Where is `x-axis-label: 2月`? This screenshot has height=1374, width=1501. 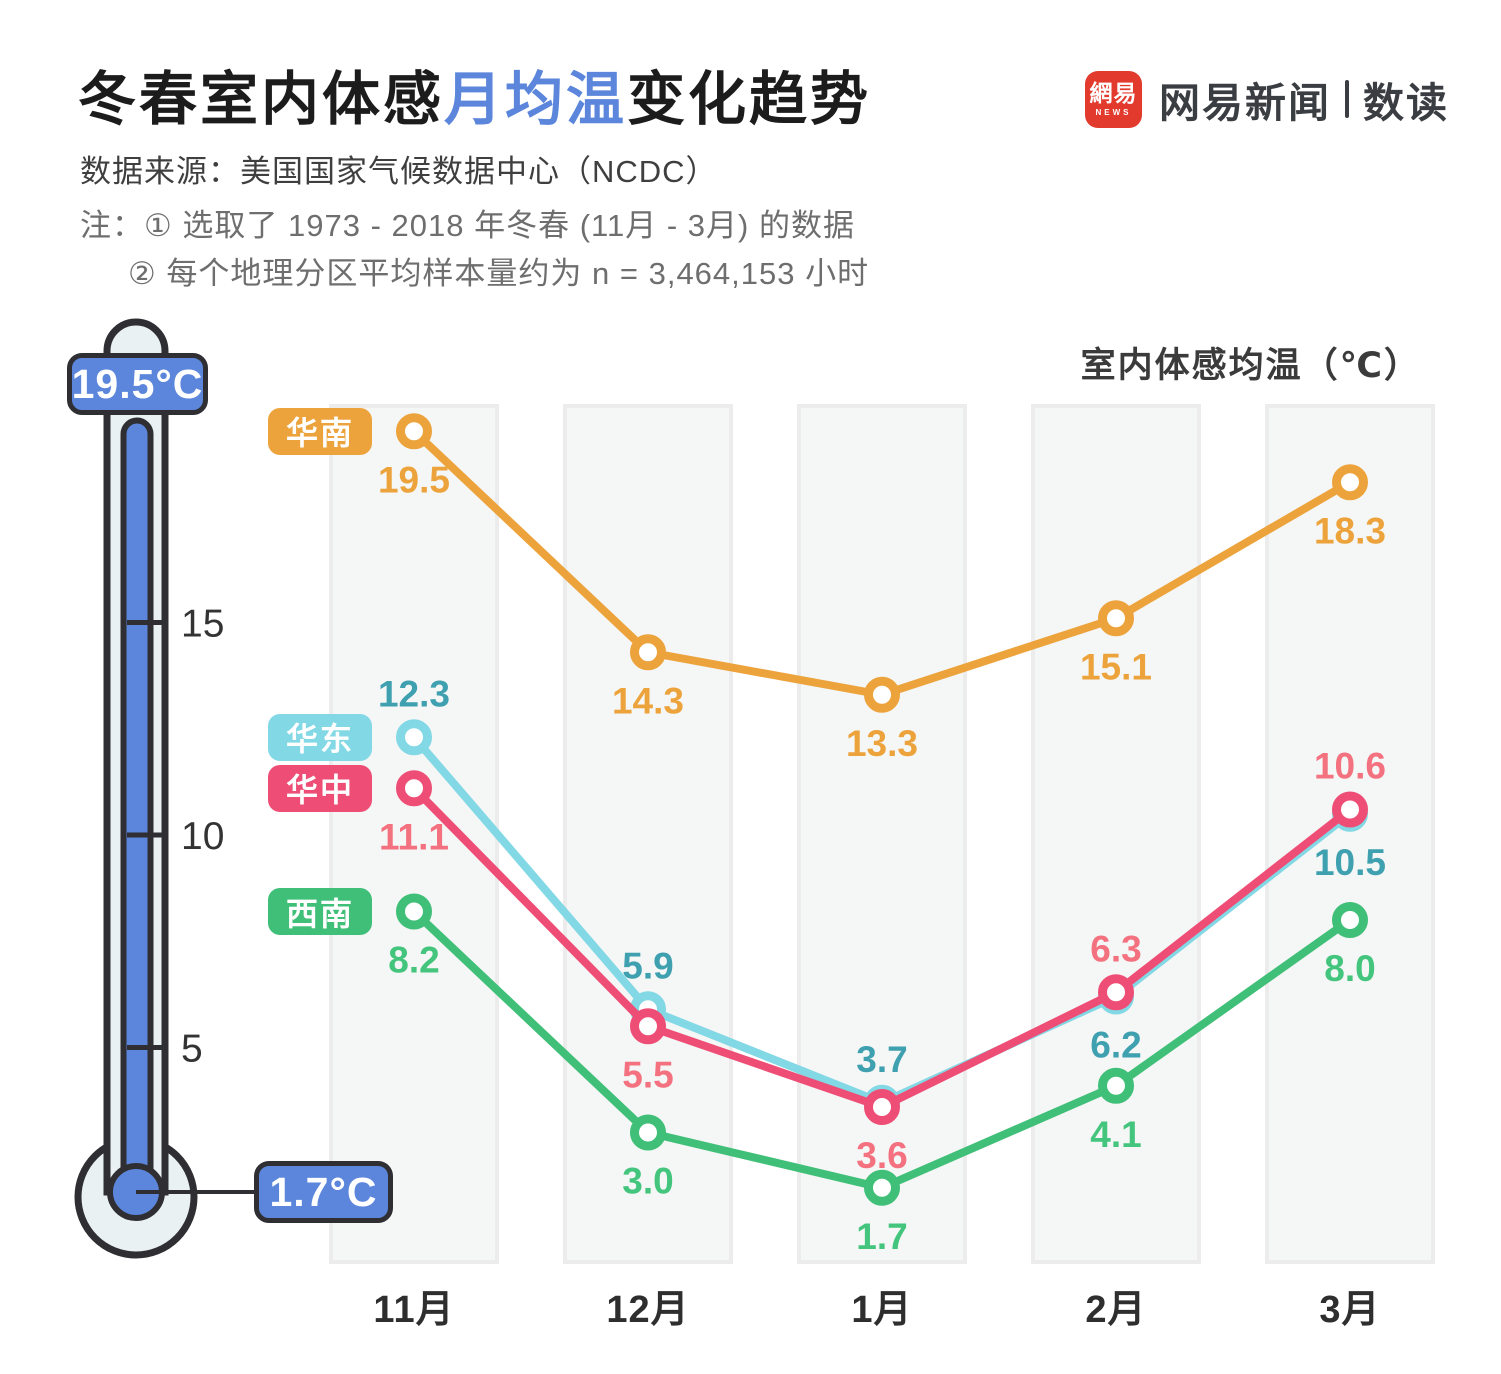 x-axis-label: 2月 is located at coordinates (1115, 1310).